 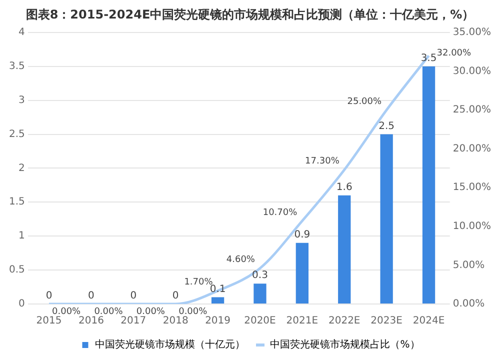 What do you see at coordinates (364, 101) in the screenshot?
I see `data-label: 25.00%` at bounding box center [364, 101].